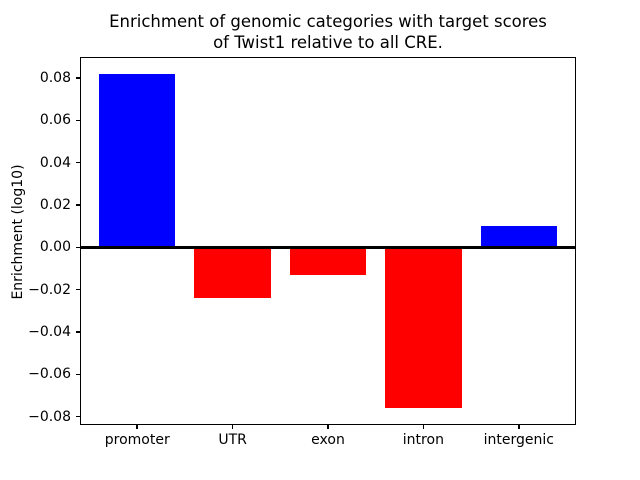 The height and width of the screenshot is (480, 640). What do you see at coordinates (328, 440) in the screenshot?
I see `x-tick-label-exon: exon` at bounding box center [328, 440].